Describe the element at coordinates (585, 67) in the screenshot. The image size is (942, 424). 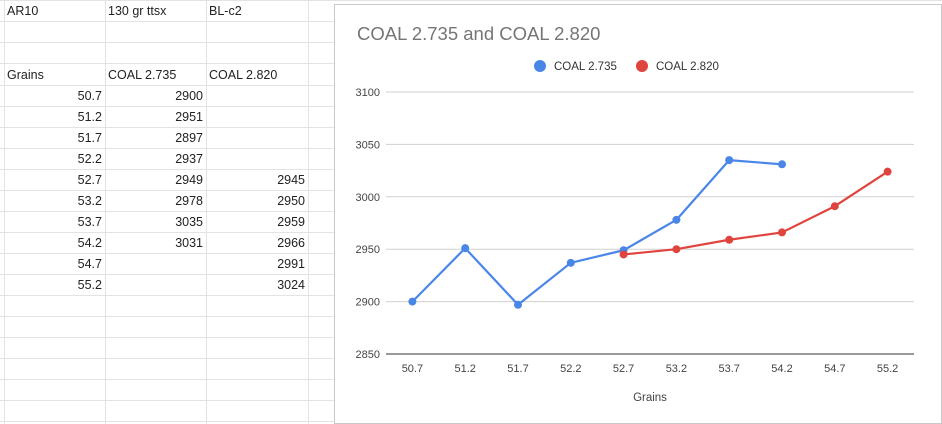
I see `legend-label: COAL 2.735` at that location.